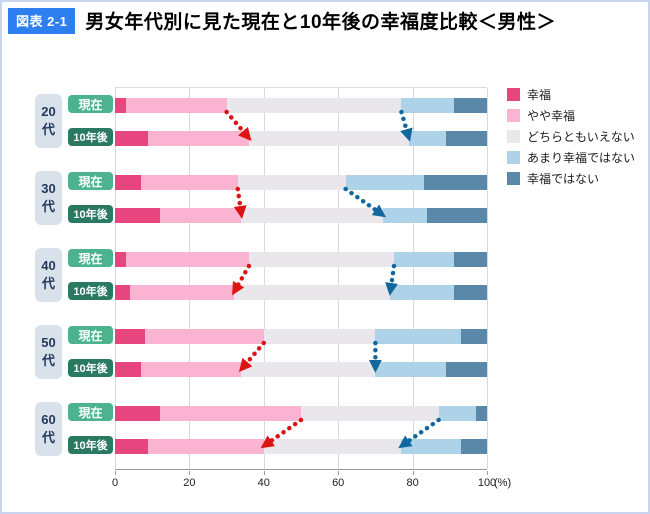  Describe the element at coordinates (503, 483) in the screenshot. I see `x-axis-unit-label: (%)` at that location.